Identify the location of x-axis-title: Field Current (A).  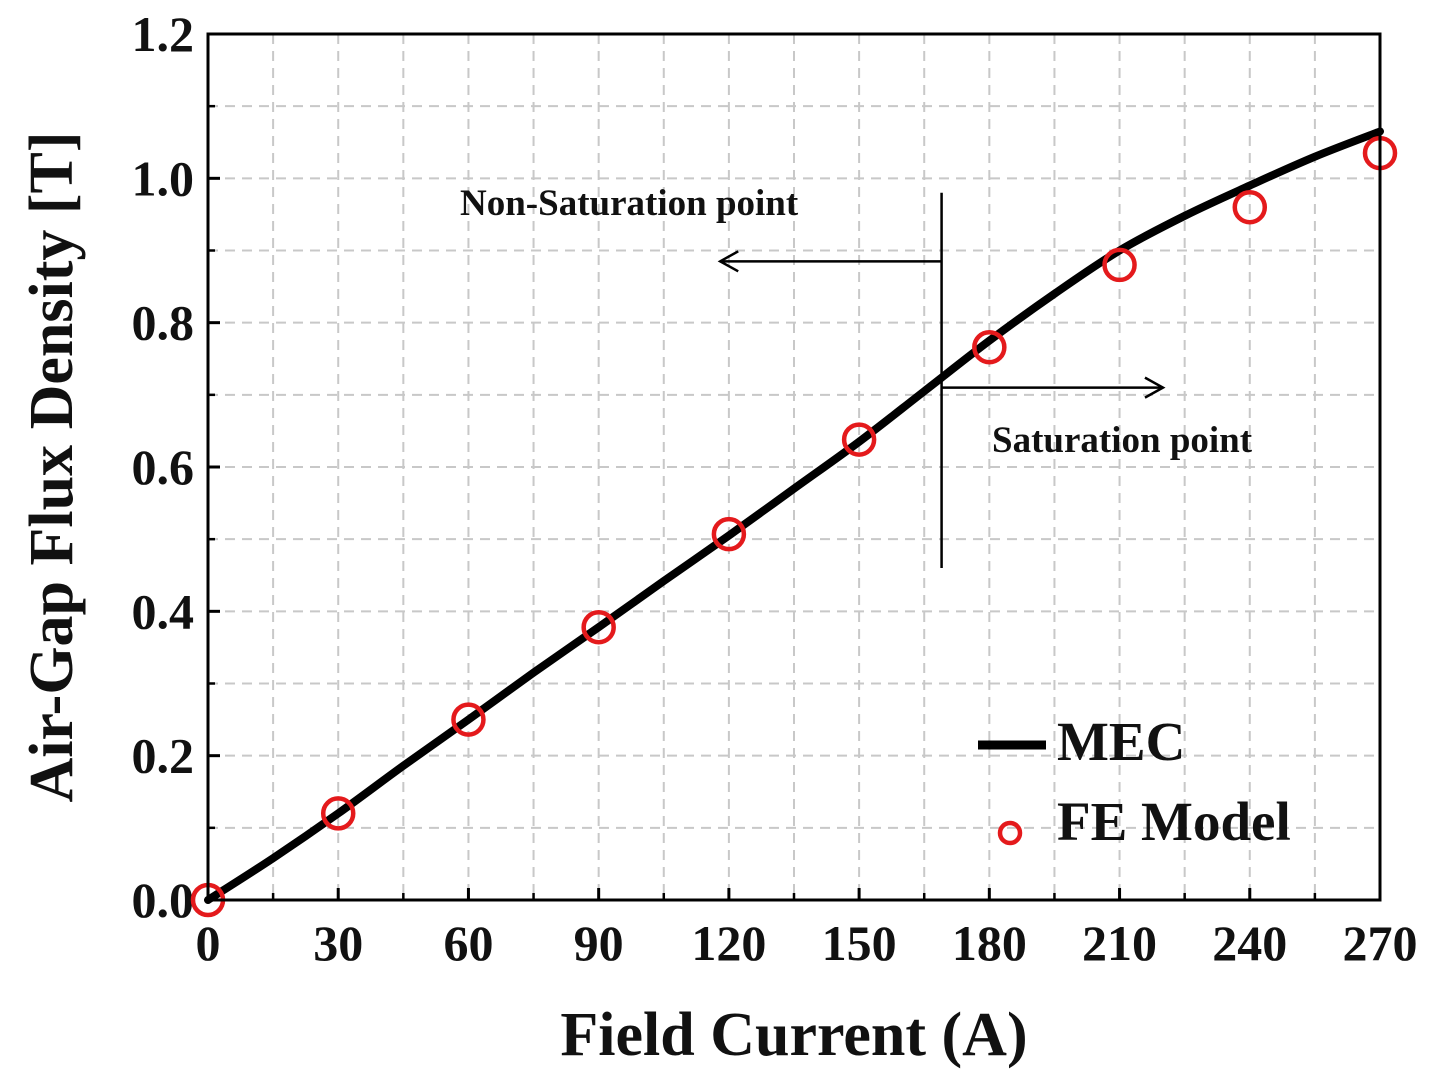
(793, 1035).